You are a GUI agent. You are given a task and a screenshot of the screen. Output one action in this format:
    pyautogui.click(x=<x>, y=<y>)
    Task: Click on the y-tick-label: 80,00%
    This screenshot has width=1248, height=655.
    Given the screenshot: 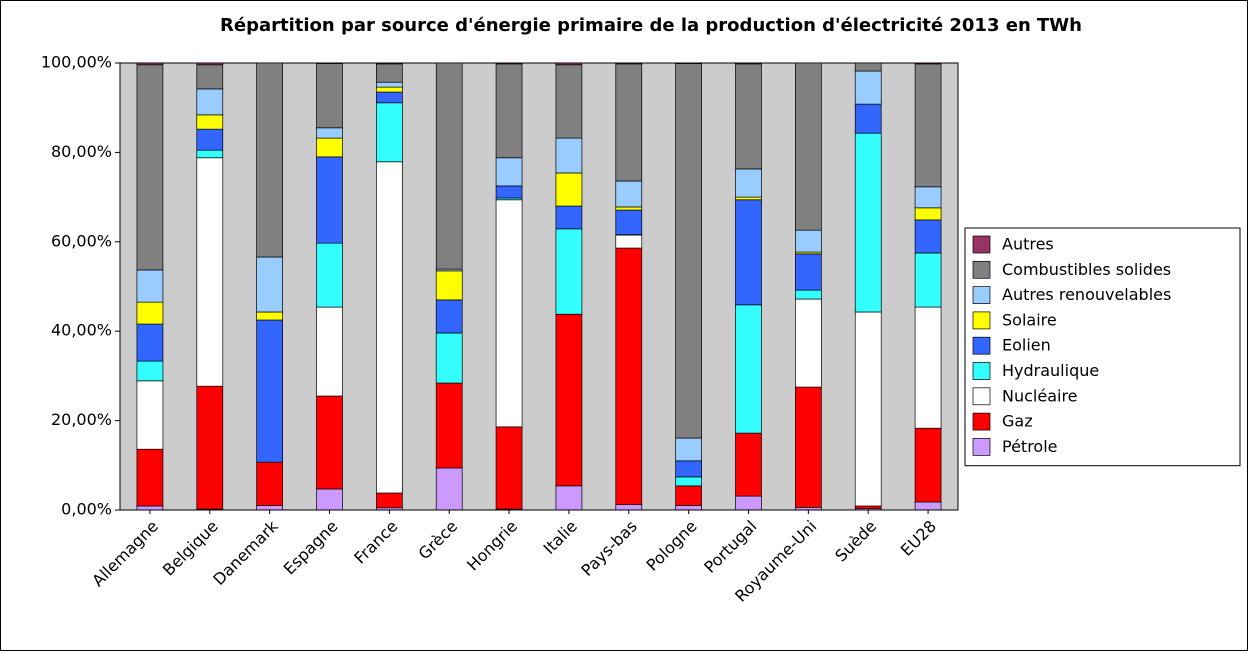 What is the action you would take?
    pyautogui.click(x=81, y=151)
    